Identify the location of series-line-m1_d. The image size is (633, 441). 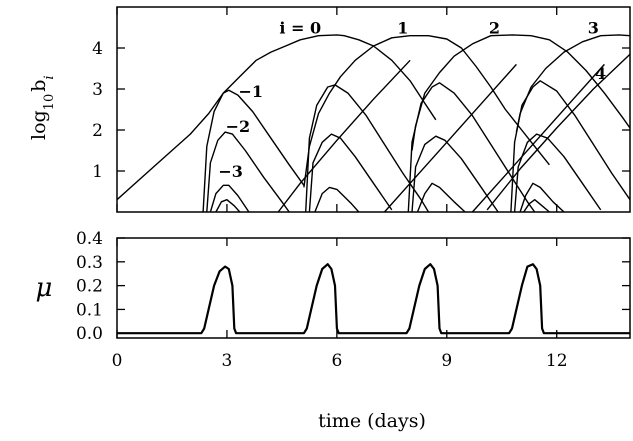
(570, 146).